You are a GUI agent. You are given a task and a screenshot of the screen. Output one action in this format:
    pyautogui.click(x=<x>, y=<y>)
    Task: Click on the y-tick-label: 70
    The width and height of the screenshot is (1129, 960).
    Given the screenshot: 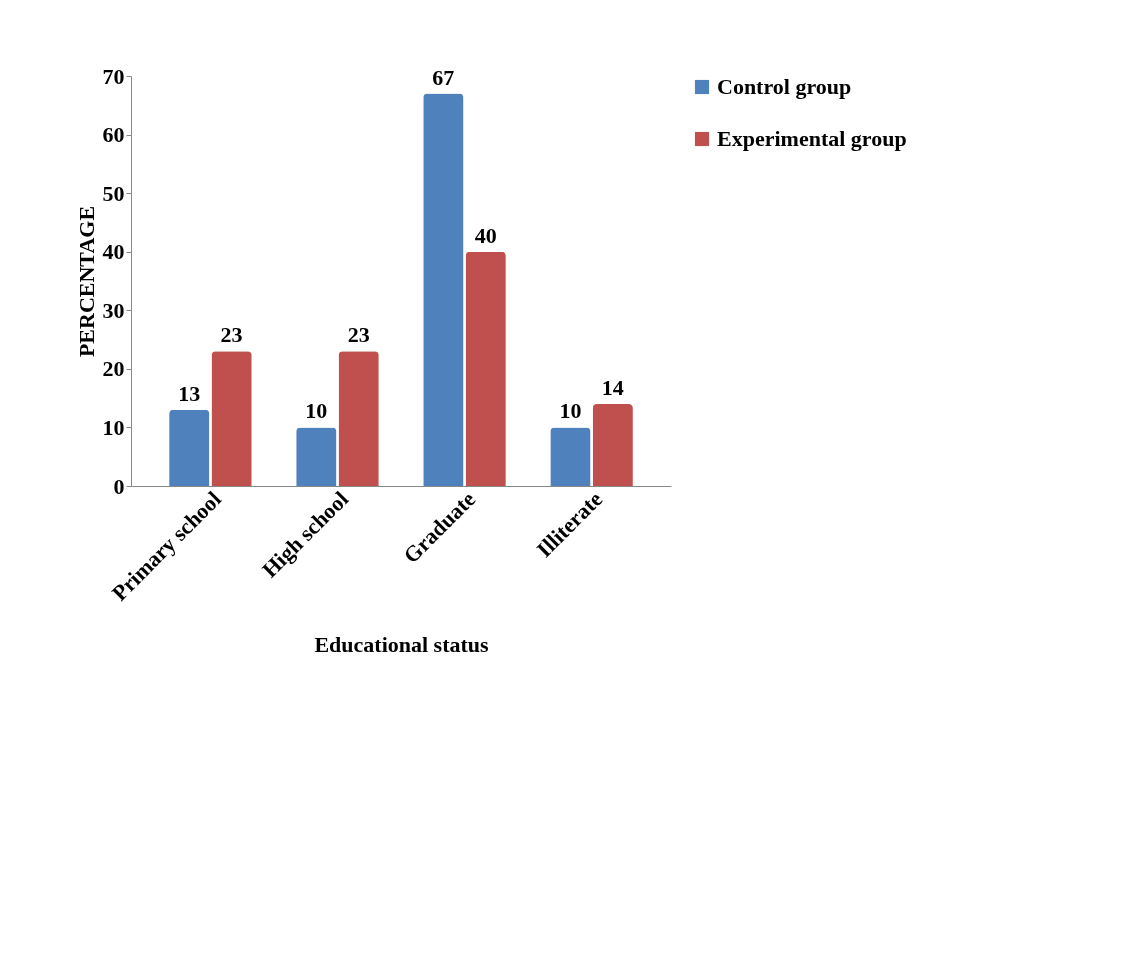 What is the action you would take?
    pyautogui.click(x=113, y=76)
    